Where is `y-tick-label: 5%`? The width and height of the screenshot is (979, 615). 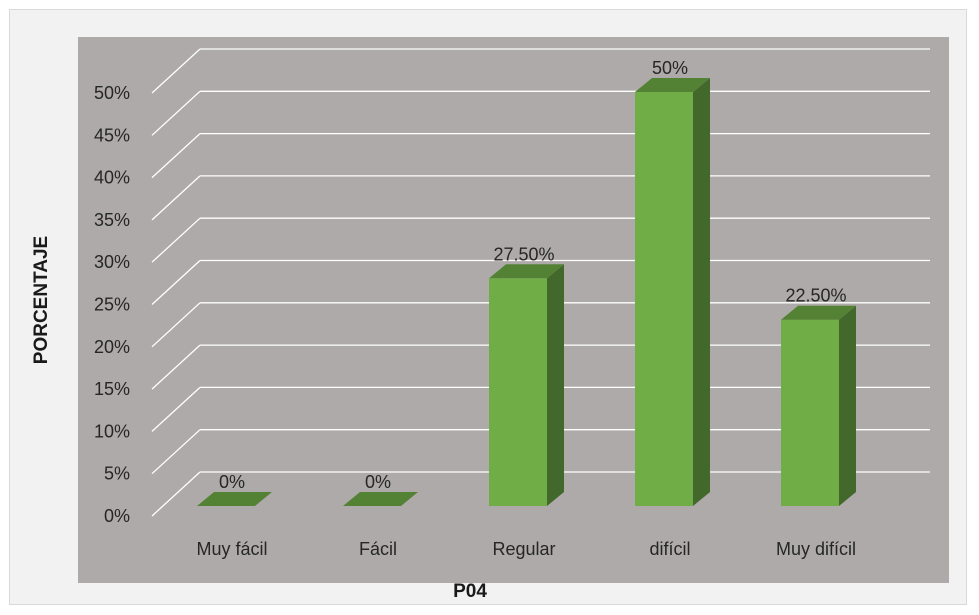 y-tick-label: 5% is located at coordinates (117, 474).